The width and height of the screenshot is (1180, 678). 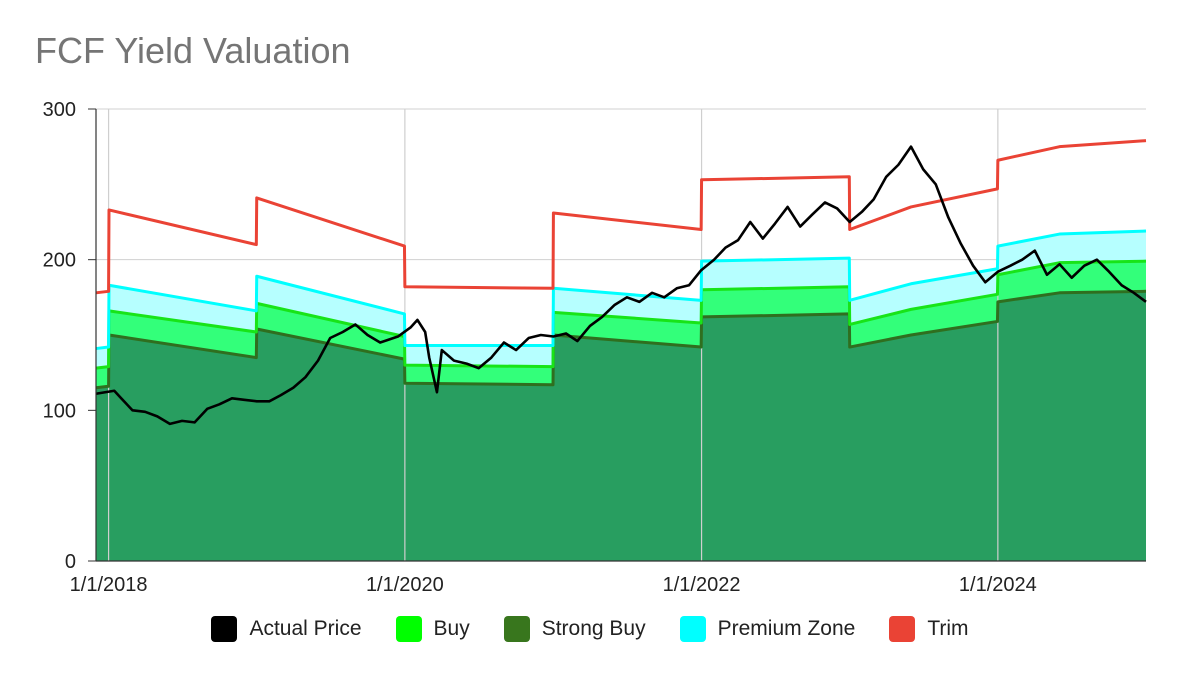 I want to click on legend-swatch-strong-buy, so click(x=516, y=629).